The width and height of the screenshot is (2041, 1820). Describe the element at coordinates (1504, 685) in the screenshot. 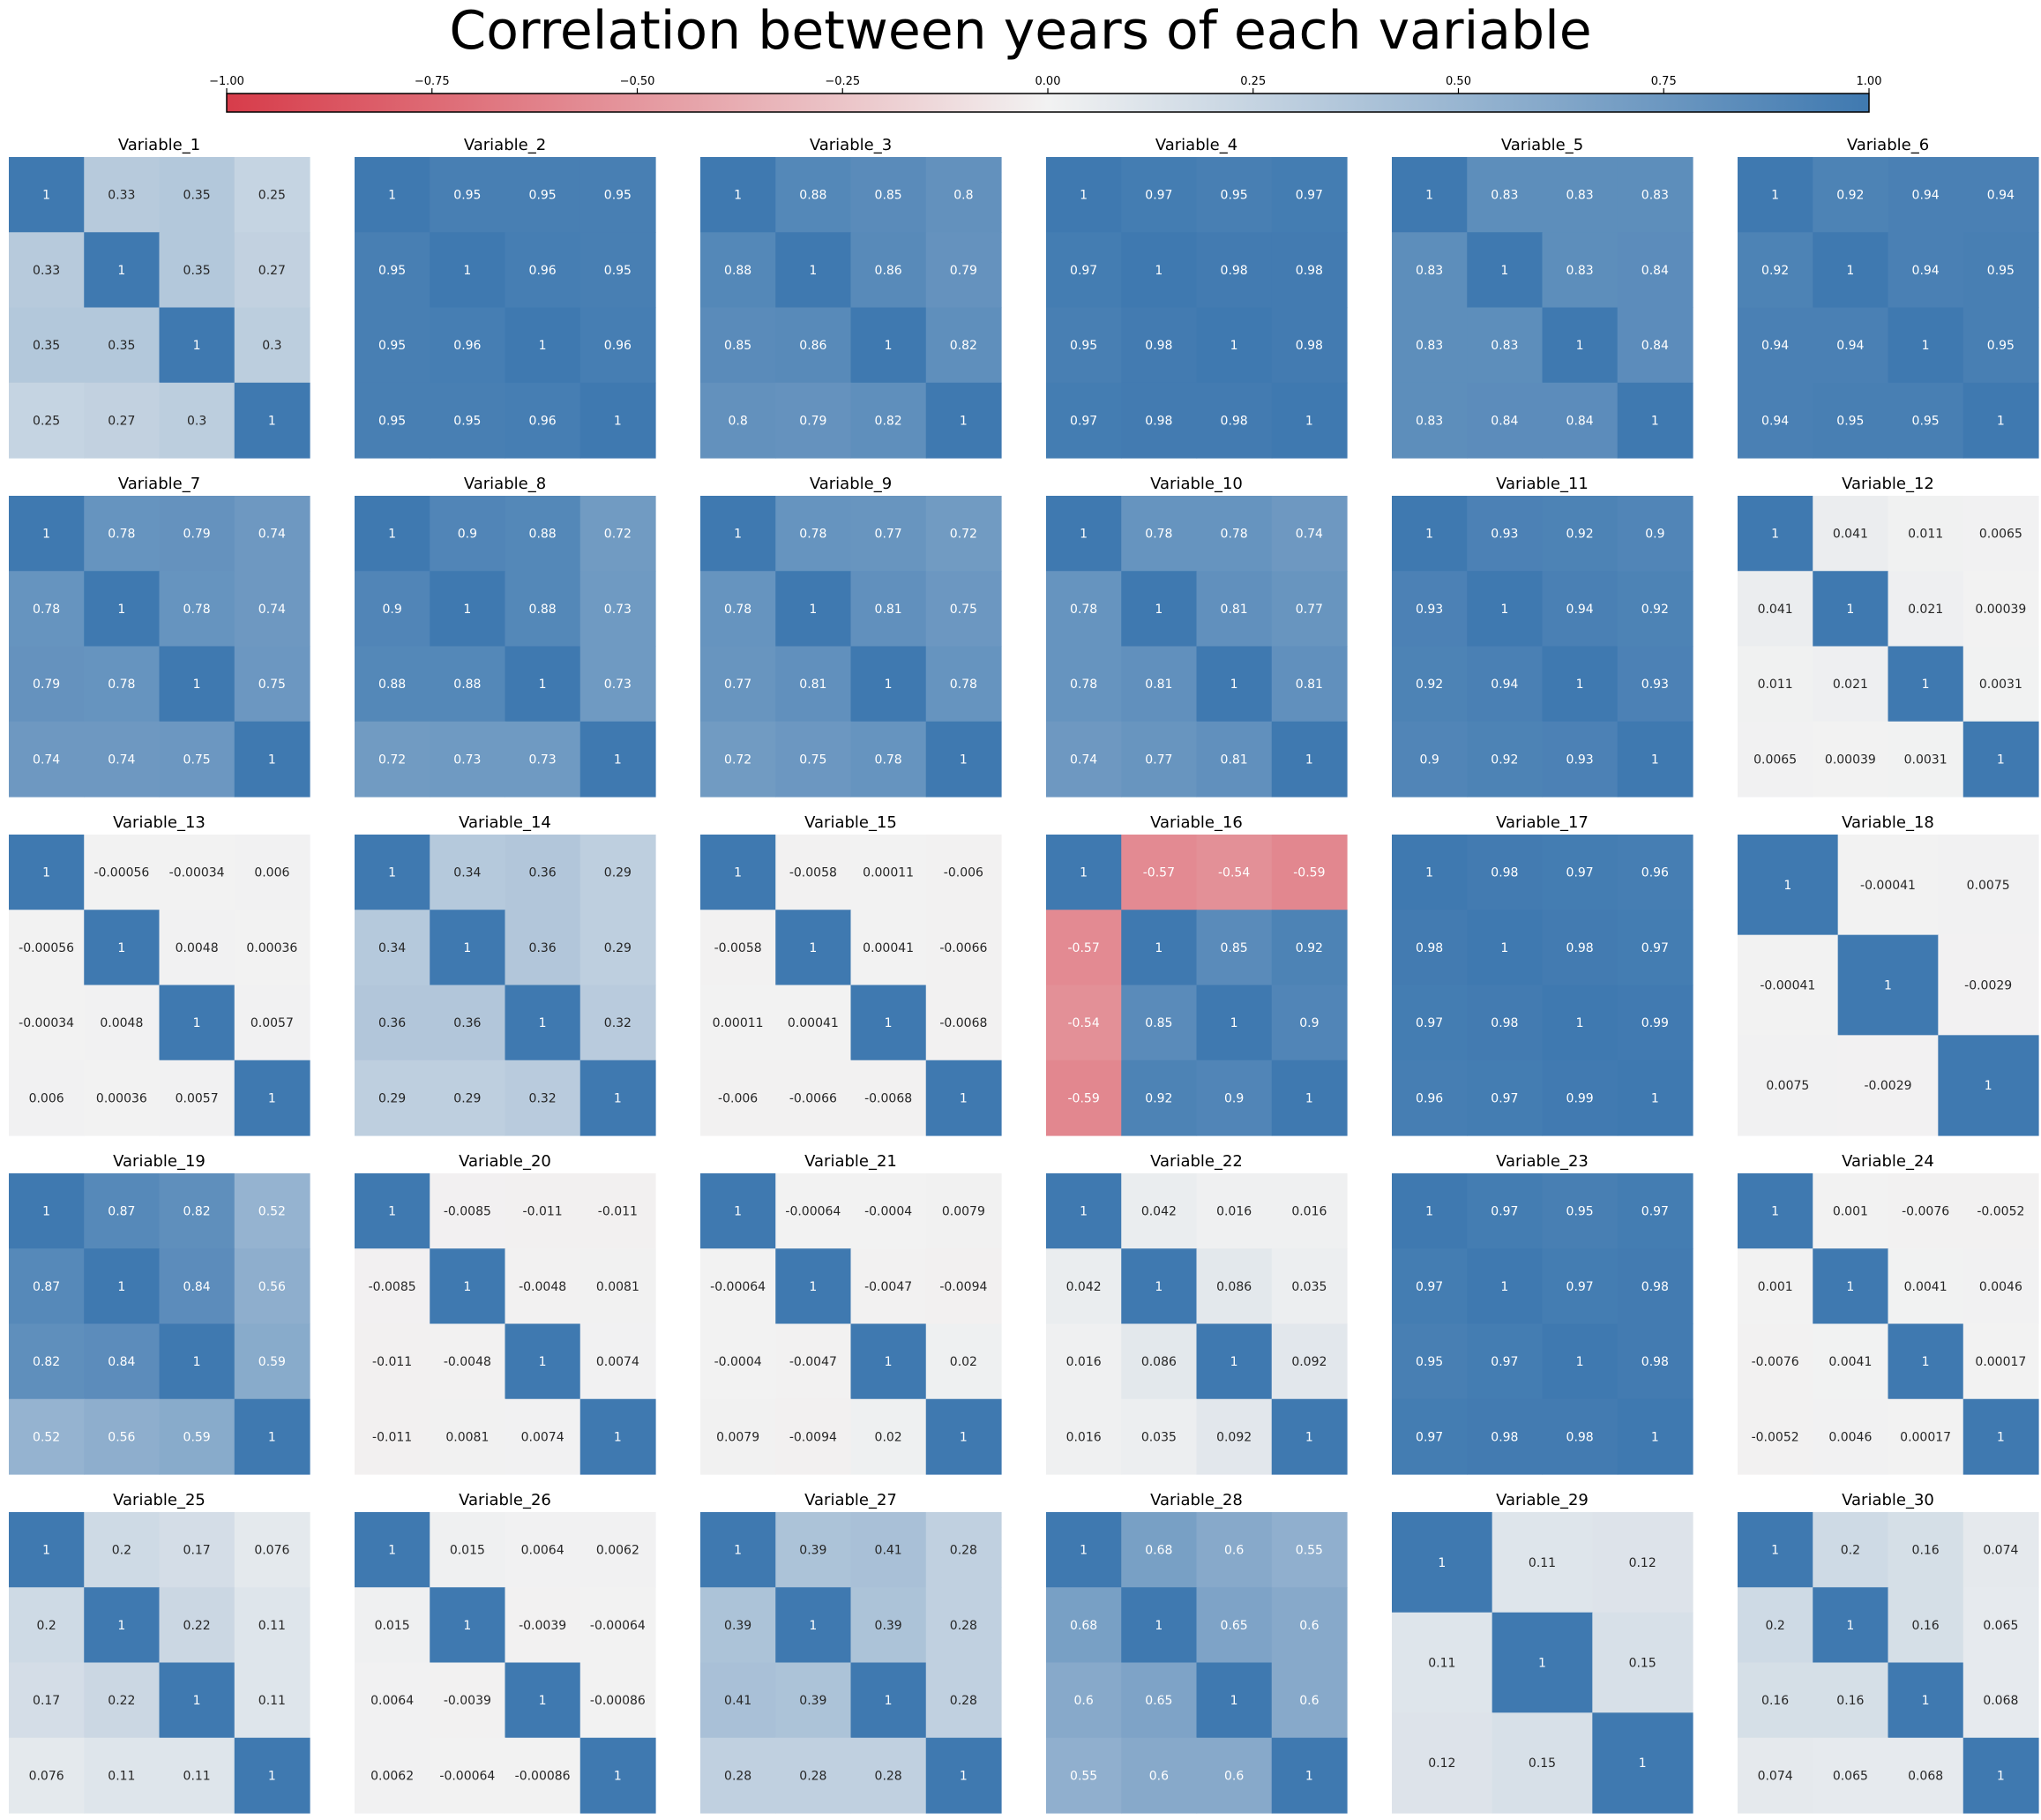

I see `cell-value-label: 0.94` at that location.